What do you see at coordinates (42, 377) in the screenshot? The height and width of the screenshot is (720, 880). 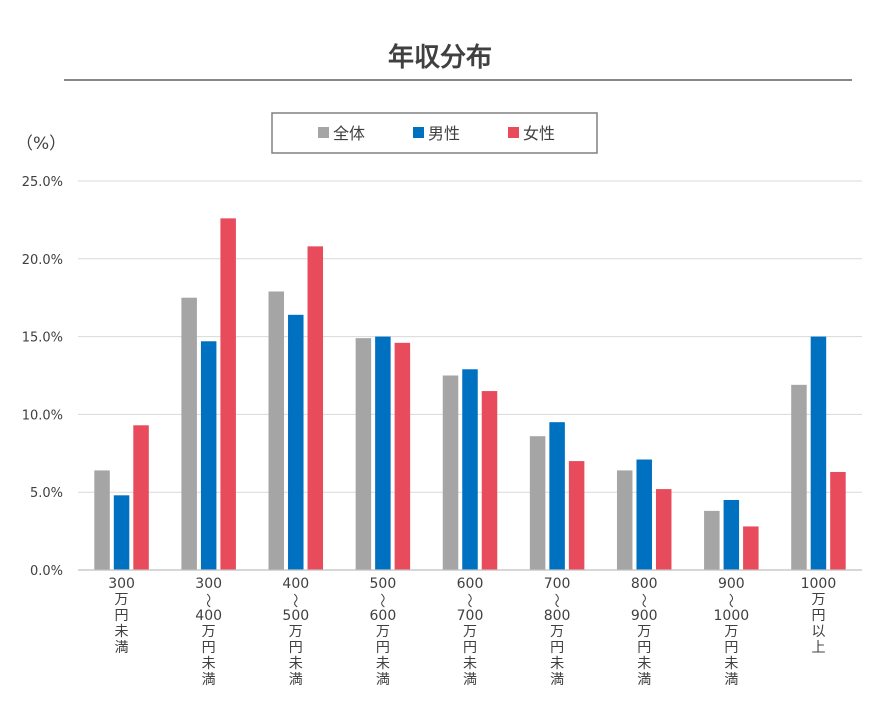 I see `y-axis-ticks: 0.0% 5.0% 10.0% 15.0% 20.0% 25.0%` at bounding box center [42, 377].